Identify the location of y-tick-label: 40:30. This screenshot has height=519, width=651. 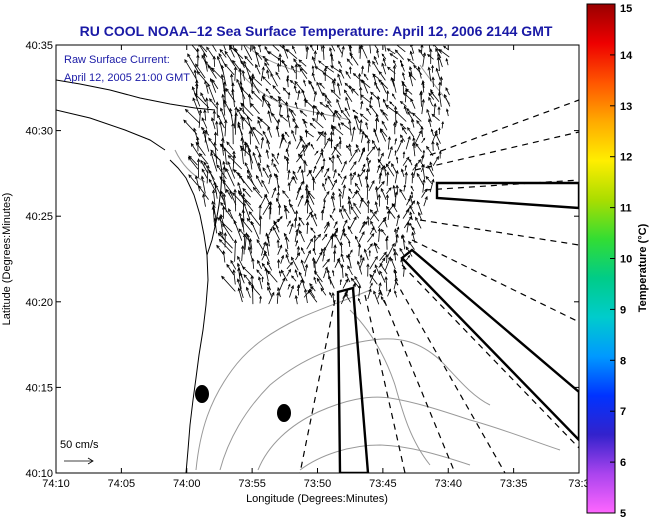
(39, 132).